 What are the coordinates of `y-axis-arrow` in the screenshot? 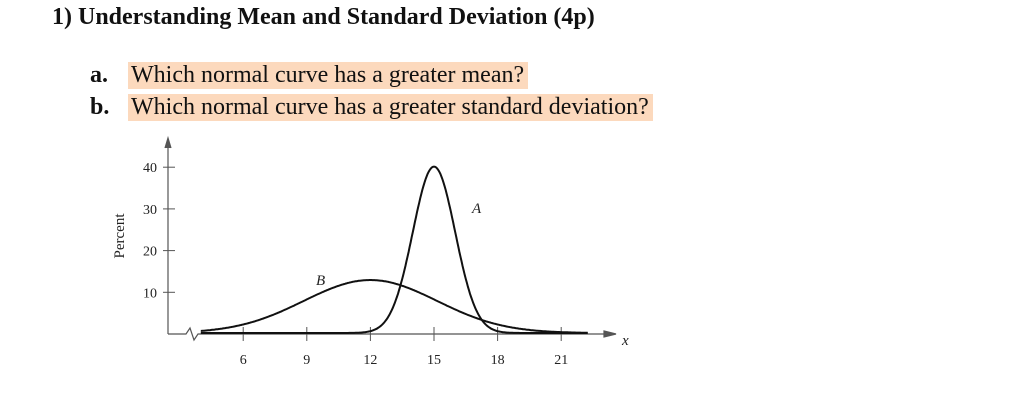 It's located at (168, 142).